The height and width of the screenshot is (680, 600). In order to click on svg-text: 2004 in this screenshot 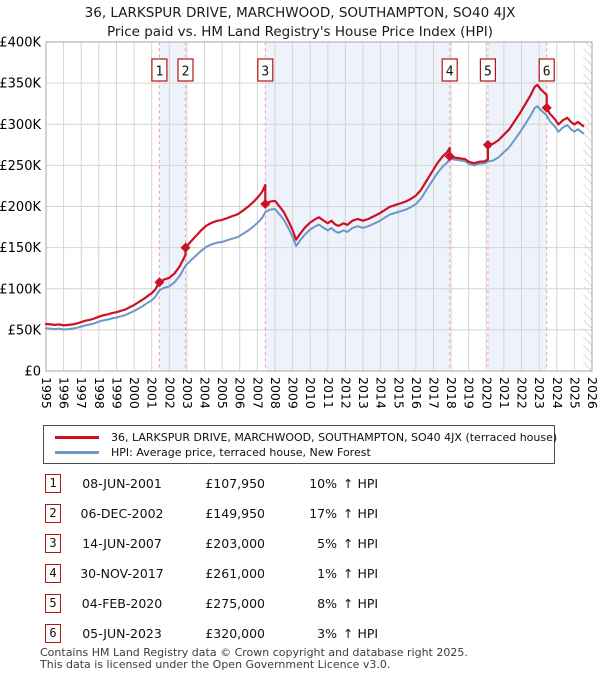, I will do `click(205, 393)`.